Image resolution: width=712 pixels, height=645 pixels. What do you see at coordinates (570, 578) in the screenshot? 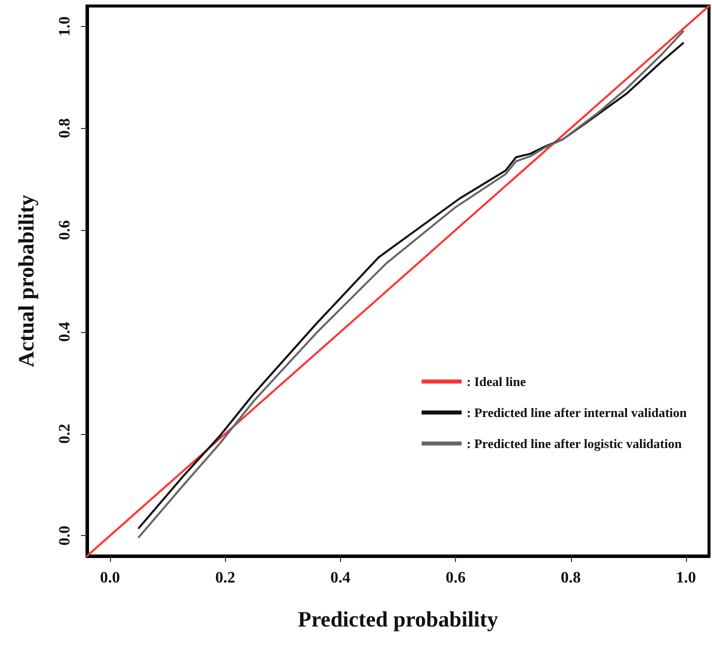
I see `x-tick-label: 0.8` at bounding box center [570, 578].